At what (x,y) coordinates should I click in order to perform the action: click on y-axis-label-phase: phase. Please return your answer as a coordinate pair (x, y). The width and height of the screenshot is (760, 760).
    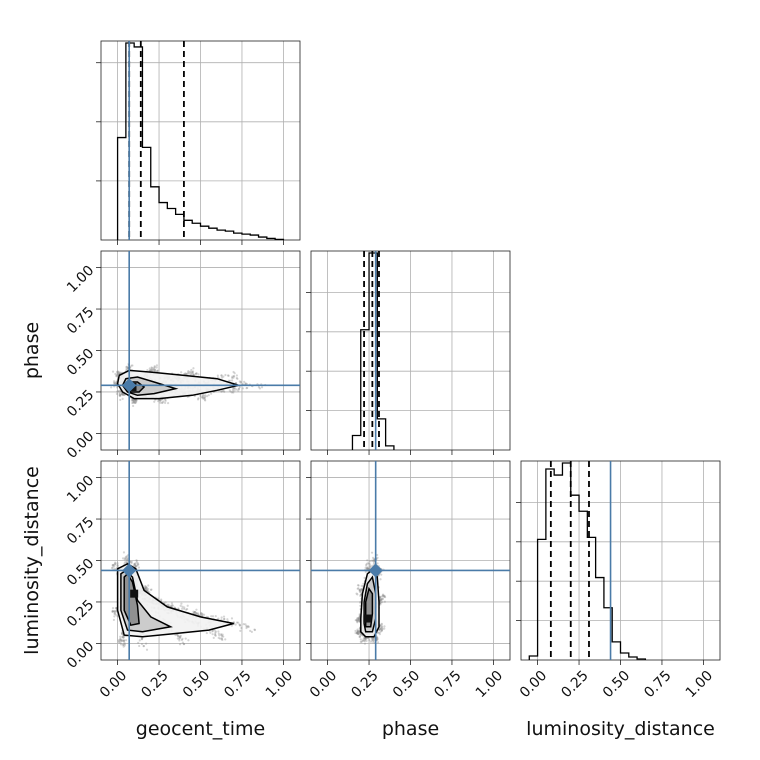
    Looking at the image, I should click on (32, 350).